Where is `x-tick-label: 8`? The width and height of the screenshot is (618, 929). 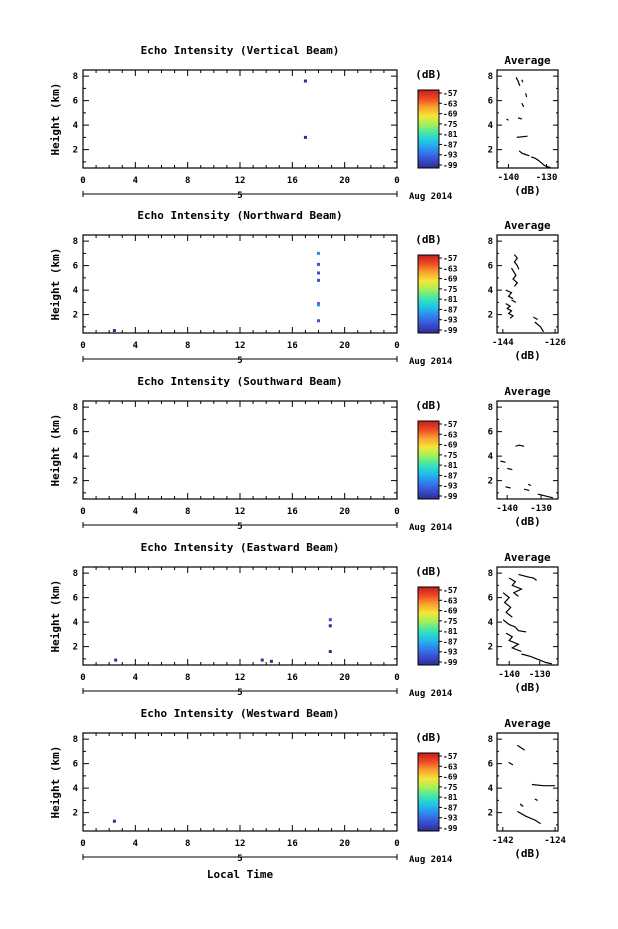
x-tick-label: 8 is located at coordinates (187, 678).